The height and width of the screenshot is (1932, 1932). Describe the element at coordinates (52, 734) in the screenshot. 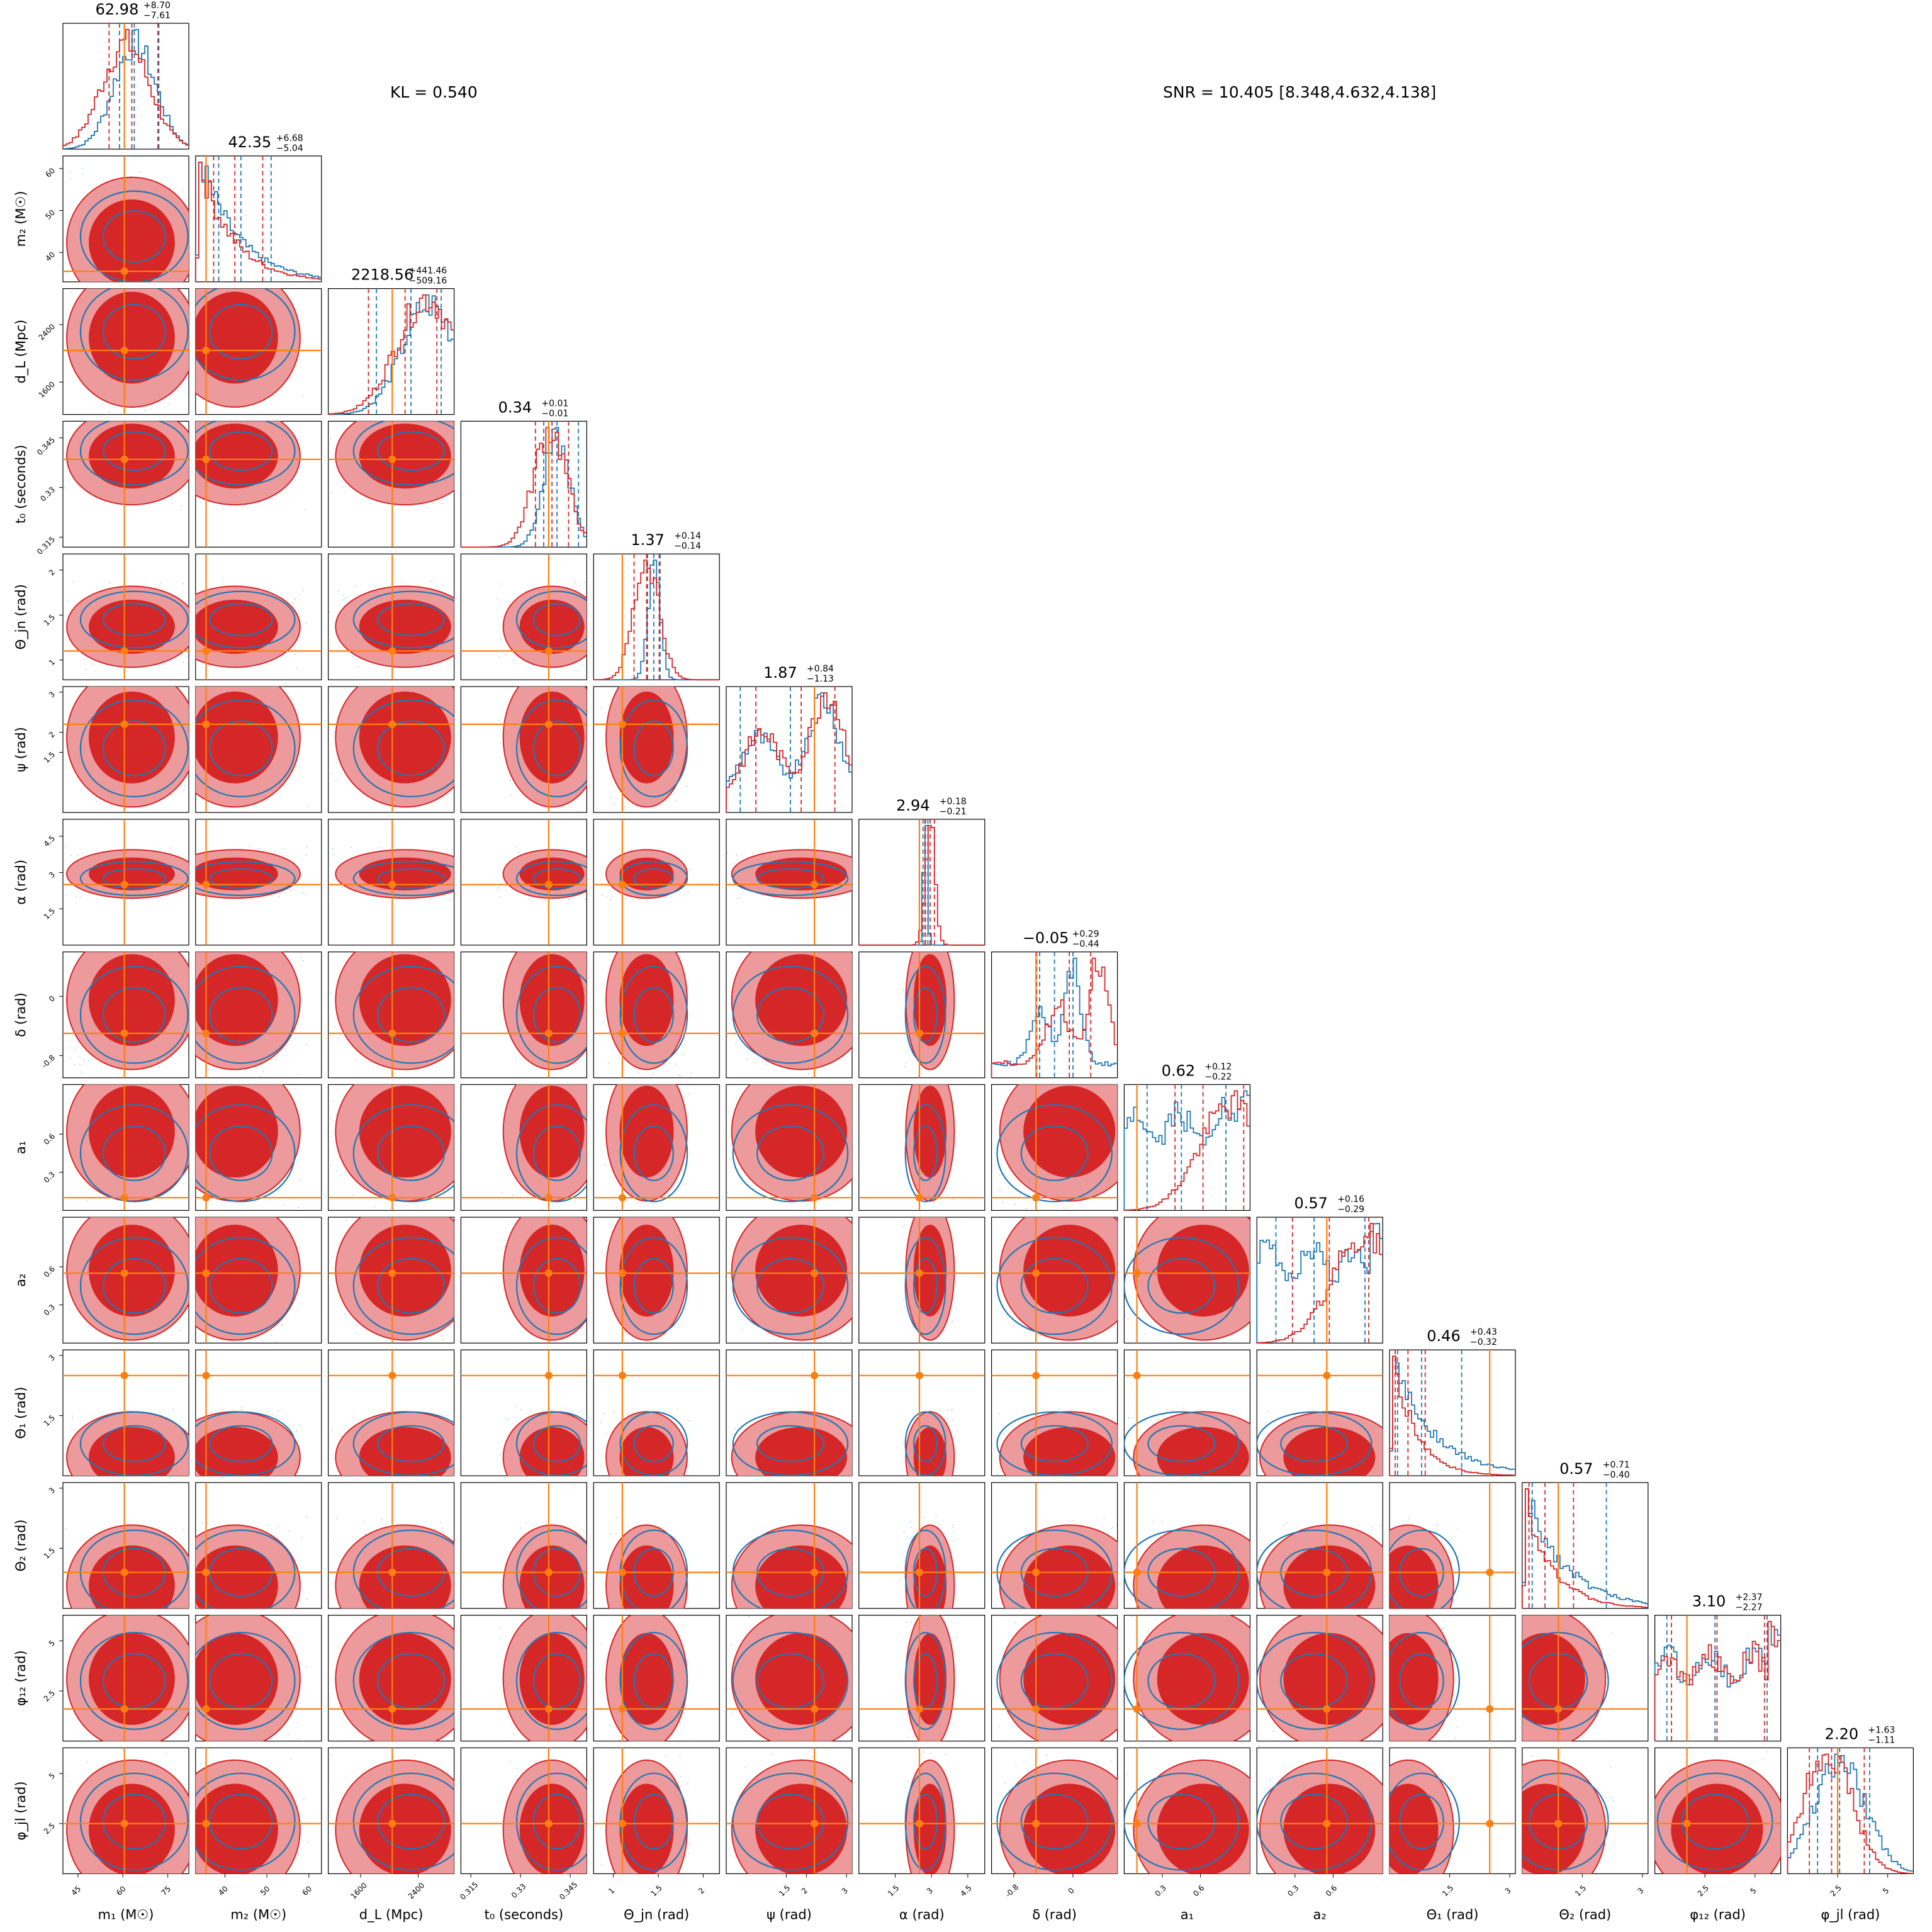

I see `y-tick-label: 2` at that location.